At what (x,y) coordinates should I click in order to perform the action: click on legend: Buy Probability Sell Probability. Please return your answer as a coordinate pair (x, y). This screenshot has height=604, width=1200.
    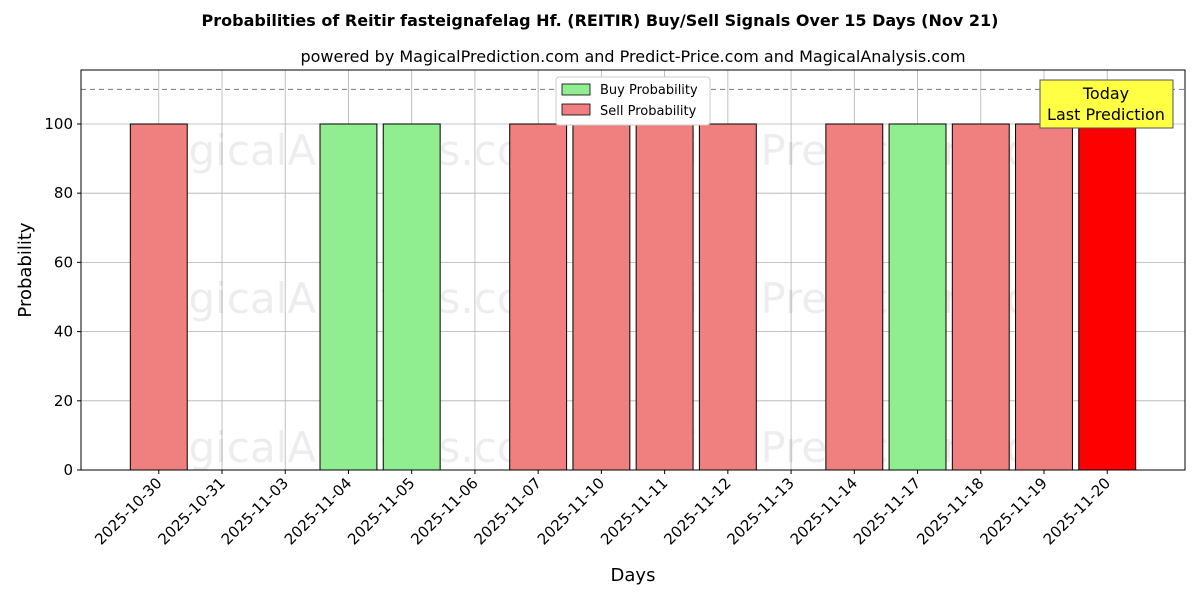
    Looking at the image, I should click on (633, 101).